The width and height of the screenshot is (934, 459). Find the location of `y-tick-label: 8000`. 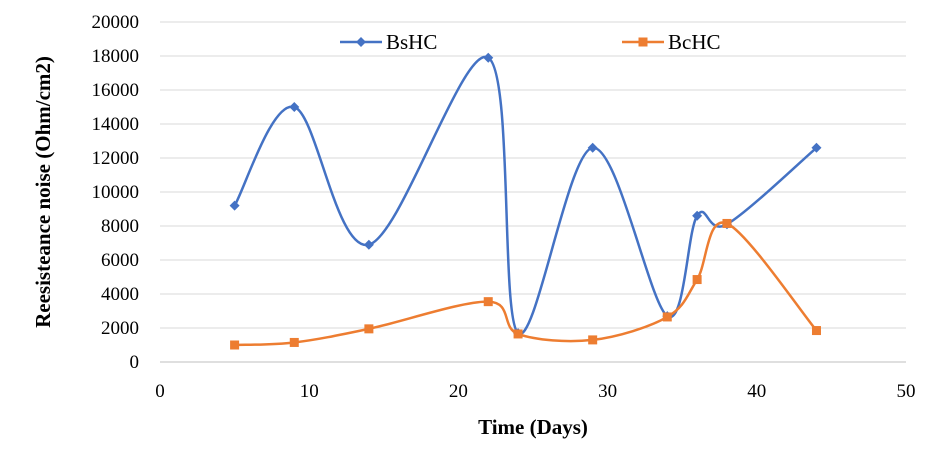

y-tick-label: 8000 is located at coordinates (120, 226).